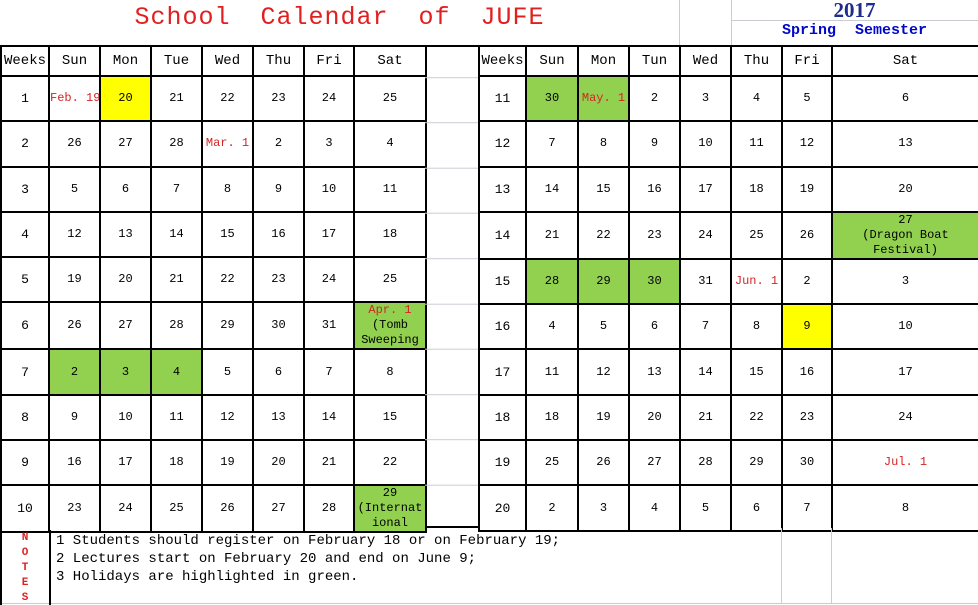 This screenshot has height=605, width=978. Describe the element at coordinates (25, 417) in the screenshot. I see `week-number-cell: 8` at that location.